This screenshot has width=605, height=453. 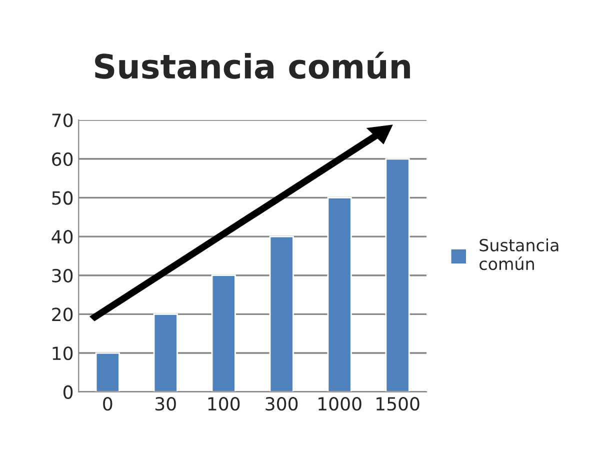 I want to click on y-tick-label: 30, so click(x=62, y=275).